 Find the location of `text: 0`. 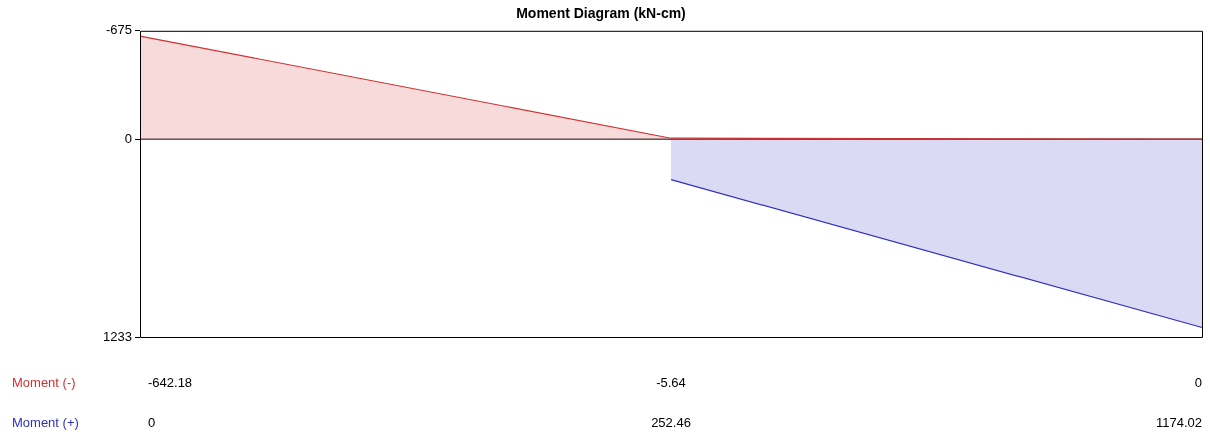

text: 0 is located at coordinates (152, 422).